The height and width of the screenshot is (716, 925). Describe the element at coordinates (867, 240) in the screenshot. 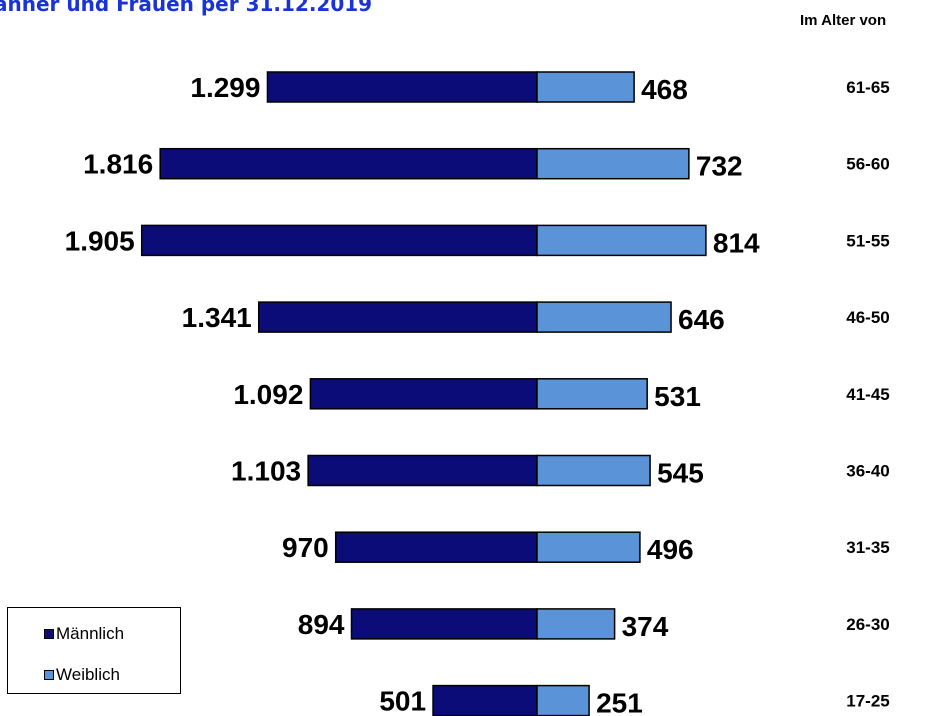

I see `category-label-51-55: 51-55` at that location.